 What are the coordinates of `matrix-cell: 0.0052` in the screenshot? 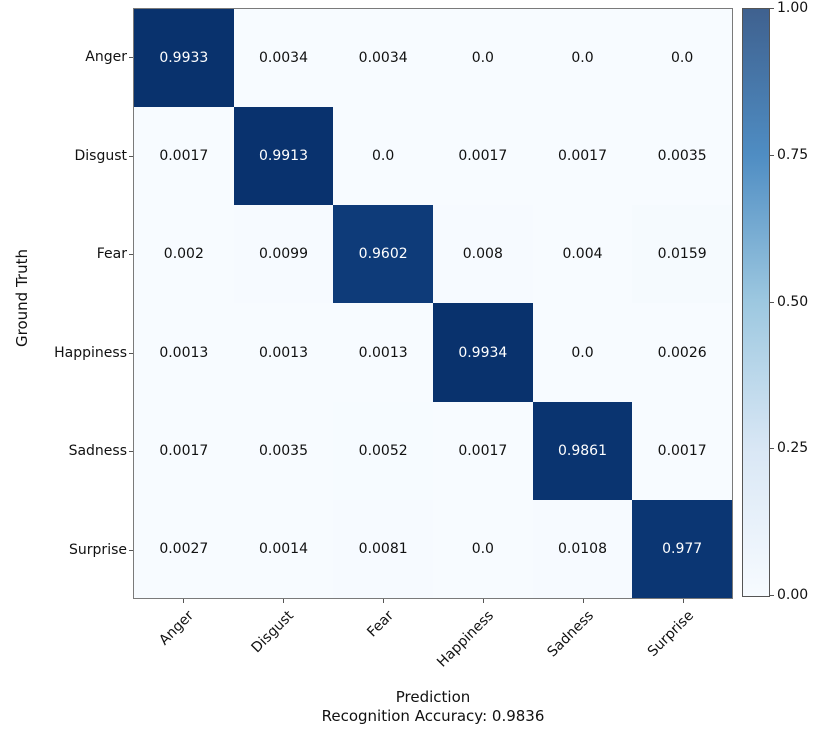 It's located at (383, 450).